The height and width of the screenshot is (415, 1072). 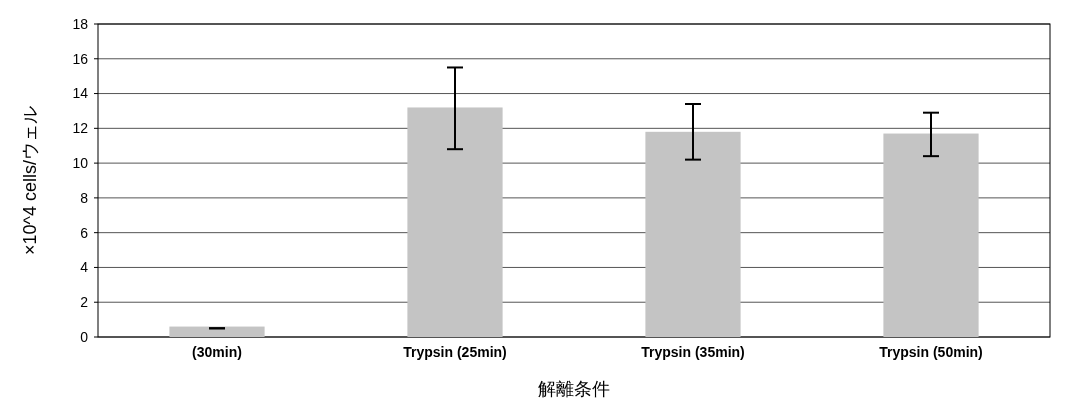 What do you see at coordinates (80, 93) in the screenshot?
I see `y-tick-label: 14` at bounding box center [80, 93].